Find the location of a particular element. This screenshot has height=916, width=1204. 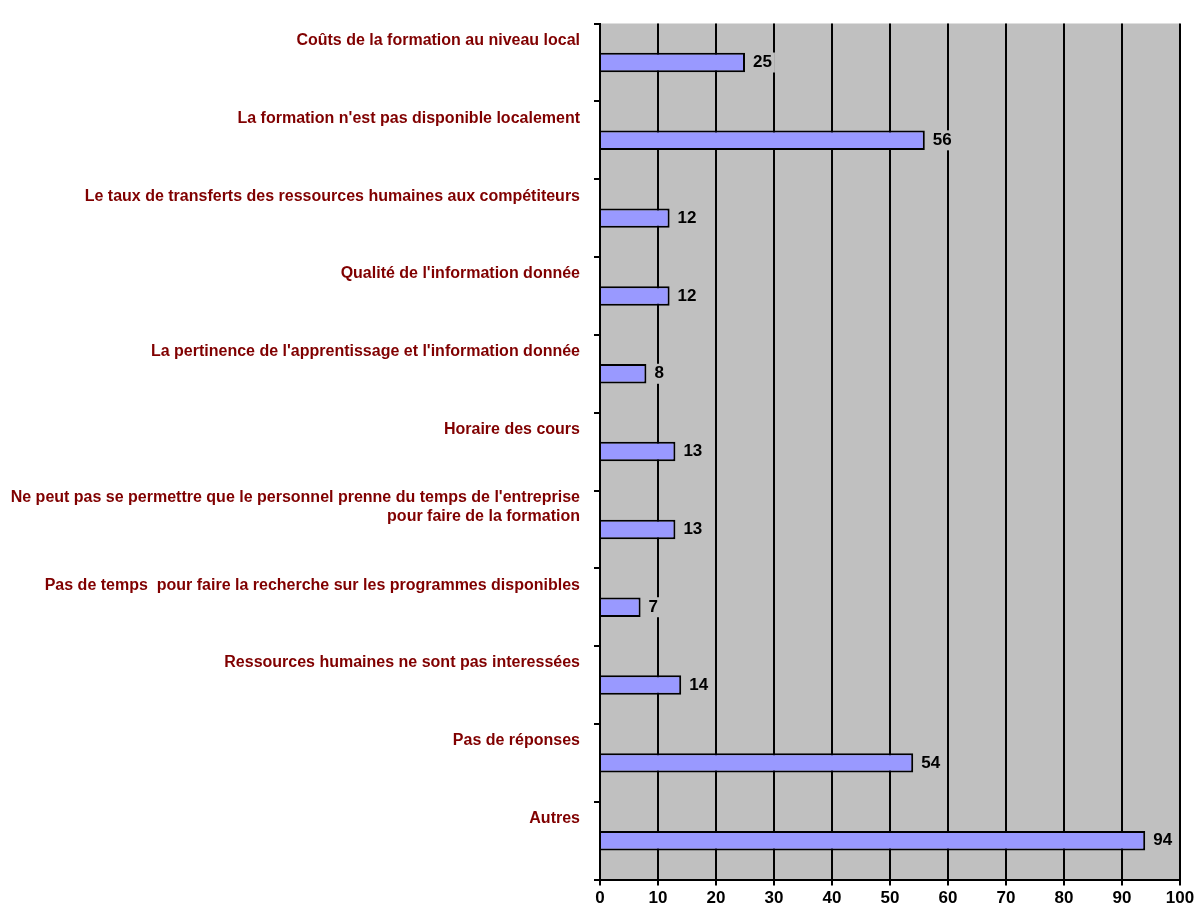

y-tick-label: Horaire des cours is located at coordinates (512, 429).